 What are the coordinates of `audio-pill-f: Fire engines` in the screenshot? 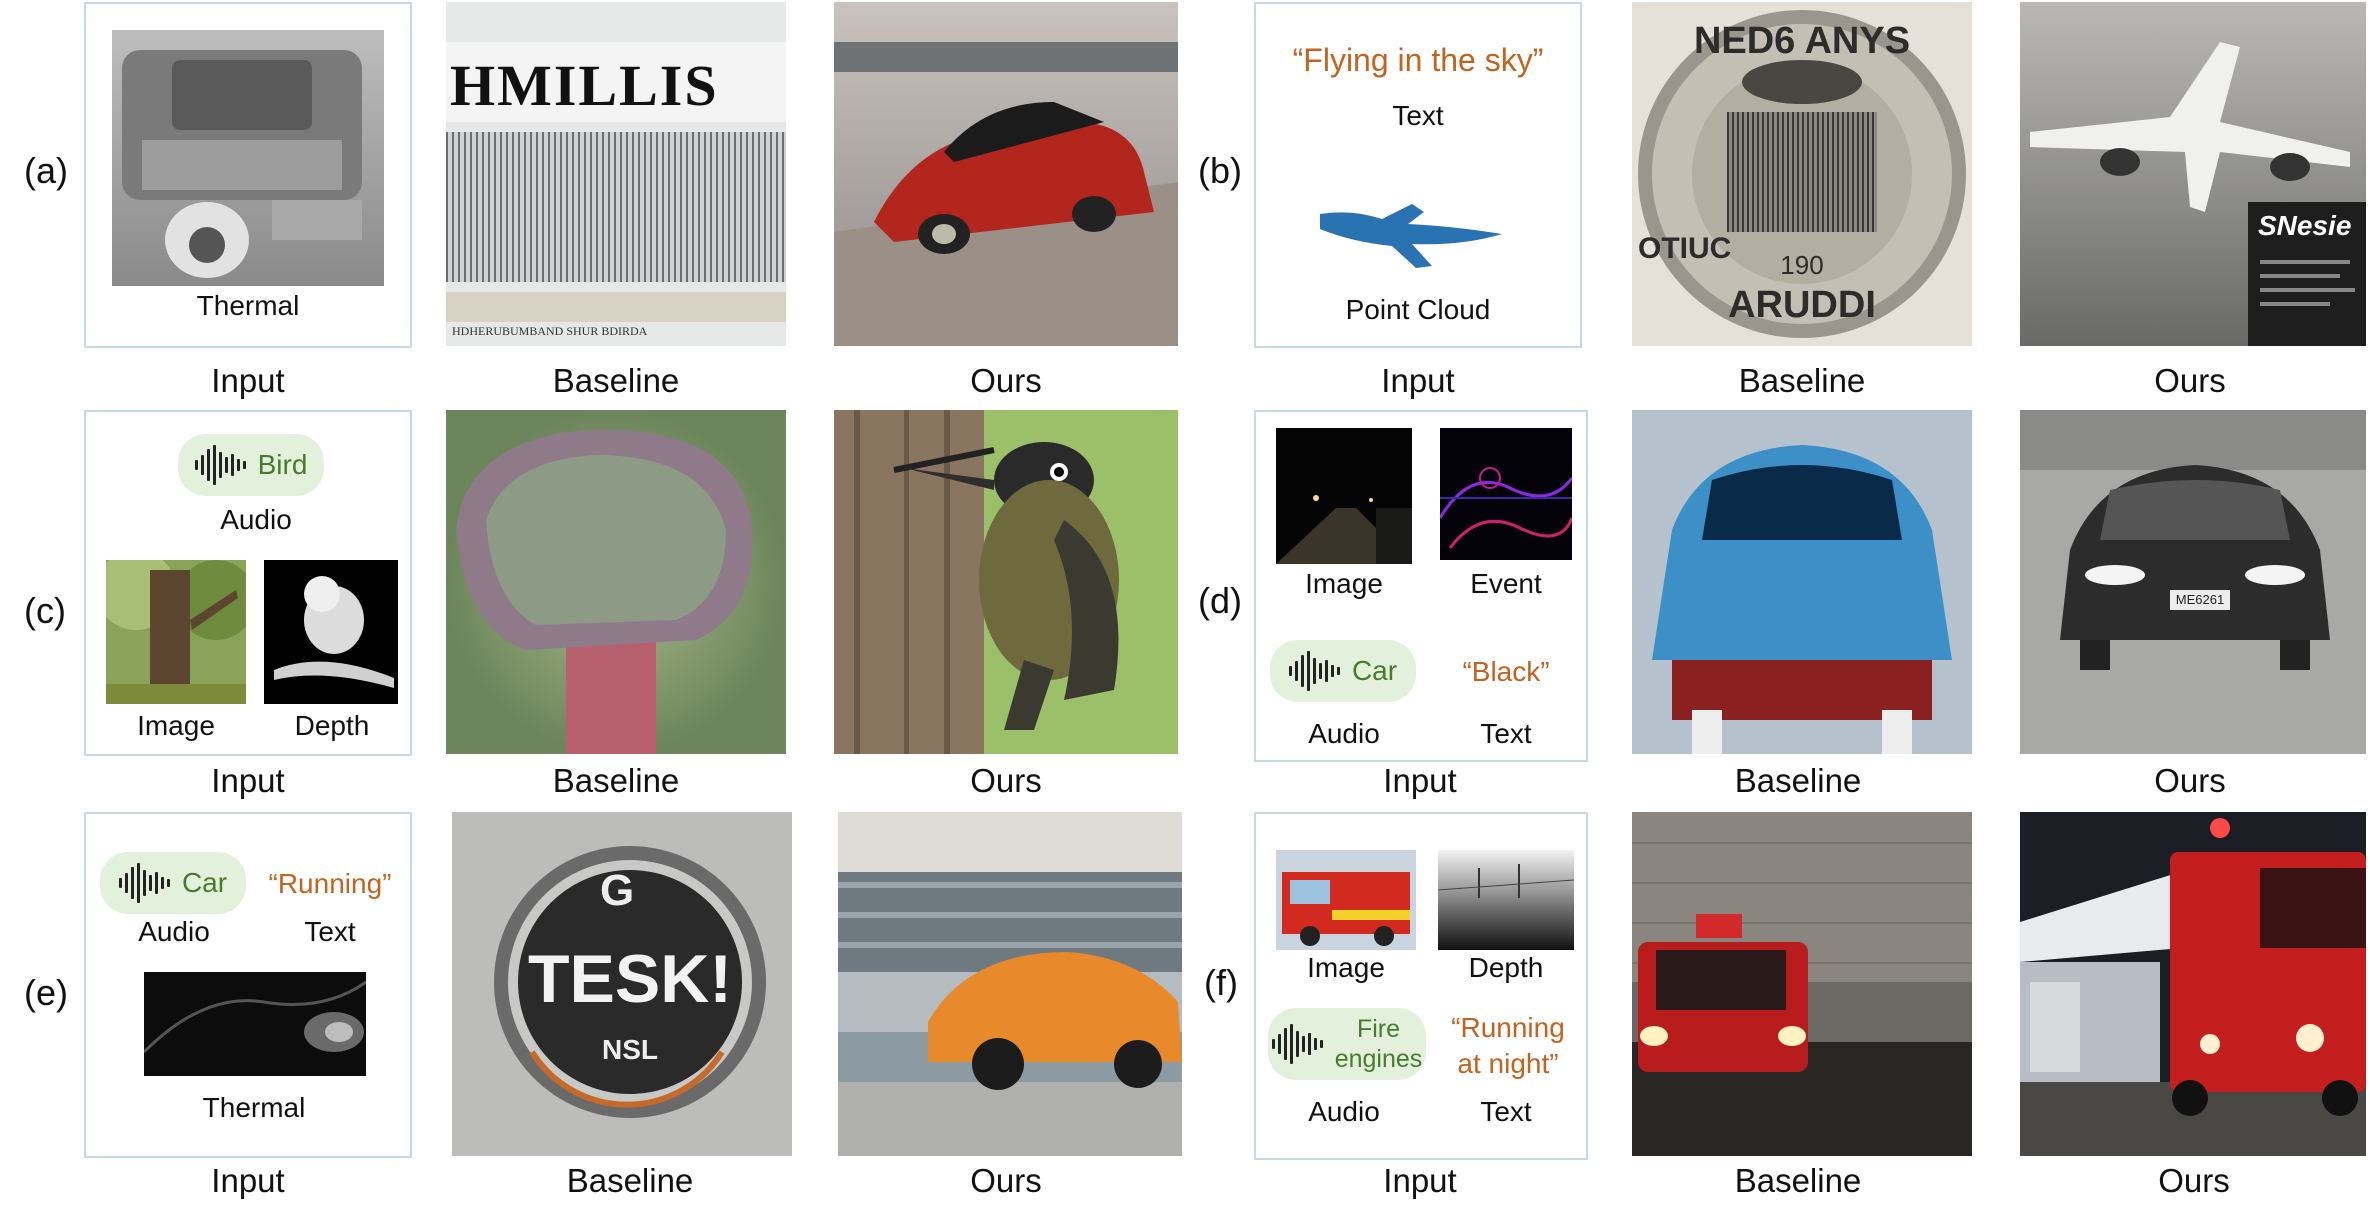 It's located at (1347, 1044).